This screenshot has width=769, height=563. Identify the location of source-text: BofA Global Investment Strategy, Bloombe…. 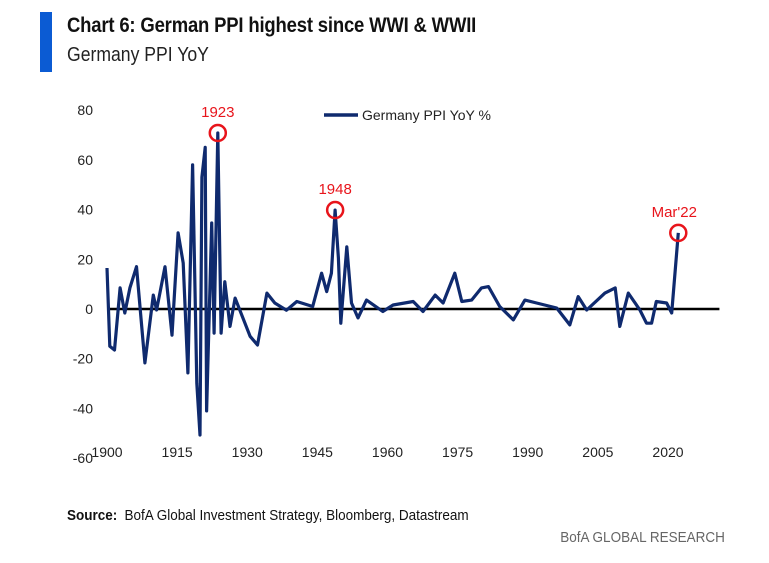
(296, 515).